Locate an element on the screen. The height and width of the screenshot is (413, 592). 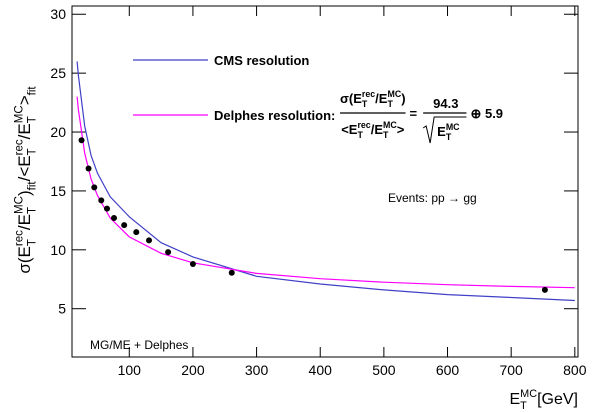
formula-denominator-sup: MC is located at coordinates (390, 125).